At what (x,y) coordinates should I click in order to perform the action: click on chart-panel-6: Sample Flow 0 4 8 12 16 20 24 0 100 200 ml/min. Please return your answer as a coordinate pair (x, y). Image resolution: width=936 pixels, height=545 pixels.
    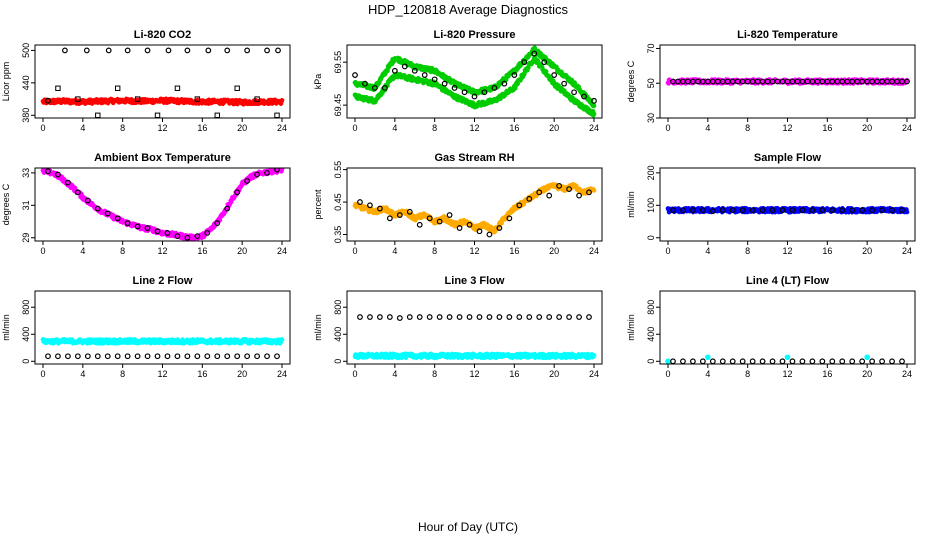
    Looking at the image, I should click on (771, 204).